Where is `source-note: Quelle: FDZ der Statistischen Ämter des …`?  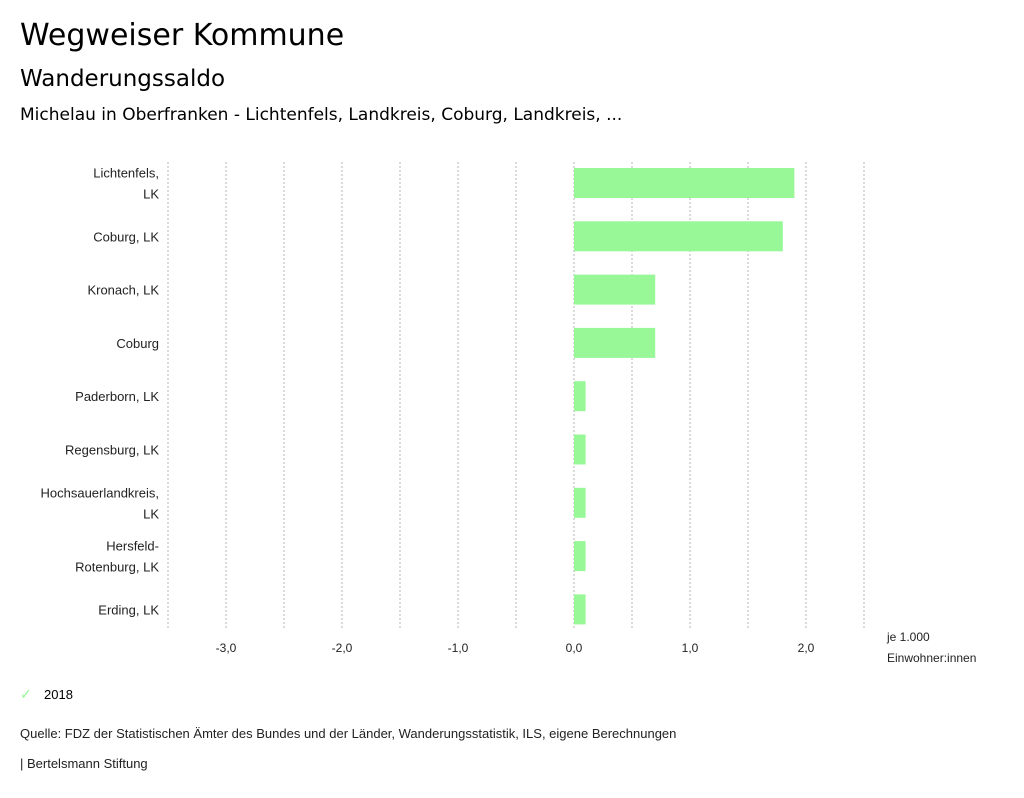
source-note: Quelle: FDZ der Statistischen Ämter des … is located at coordinates (348, 733).